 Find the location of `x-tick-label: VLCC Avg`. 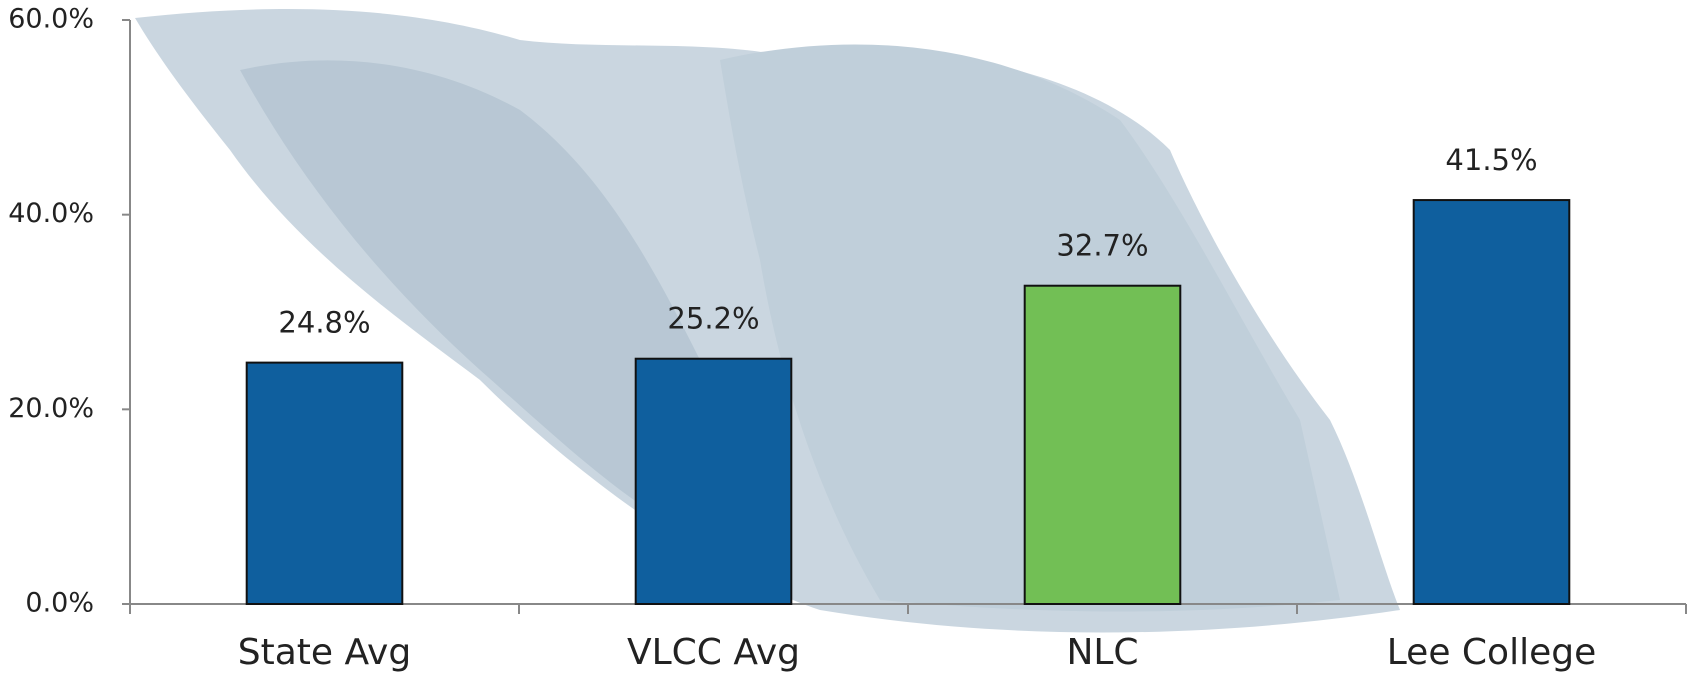

x-tick-label: VLCC Avg is located at coordinates (713, 652).